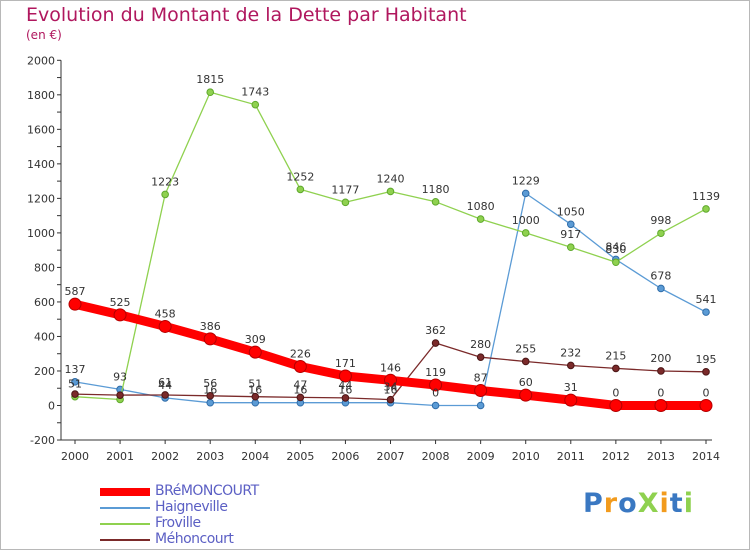 This screenshot has width=750, height=550. Describe the element at coordinates (210, 326) in the screenshot. I see `data-label: 386` at that location.